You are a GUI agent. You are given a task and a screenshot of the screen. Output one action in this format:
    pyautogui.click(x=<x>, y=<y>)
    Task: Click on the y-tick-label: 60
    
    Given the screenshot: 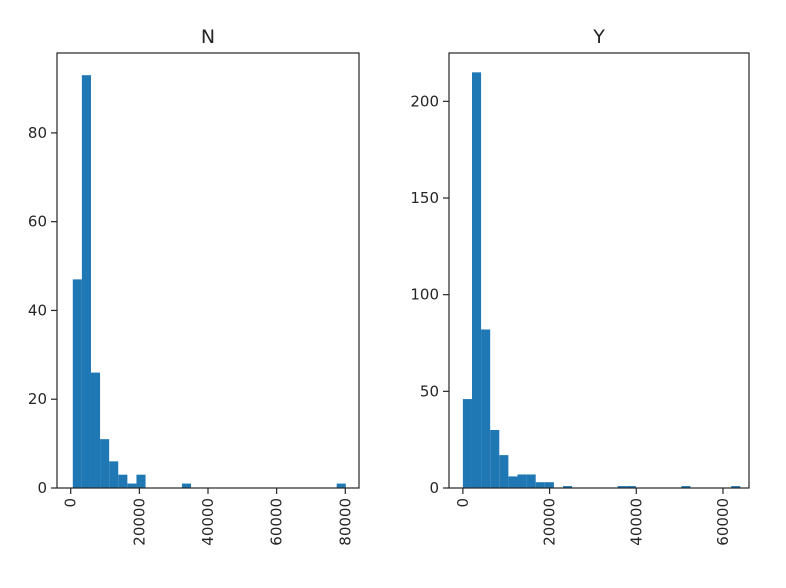 What is the action you would take?
    pyautogui.click(x=37, y=222)
    